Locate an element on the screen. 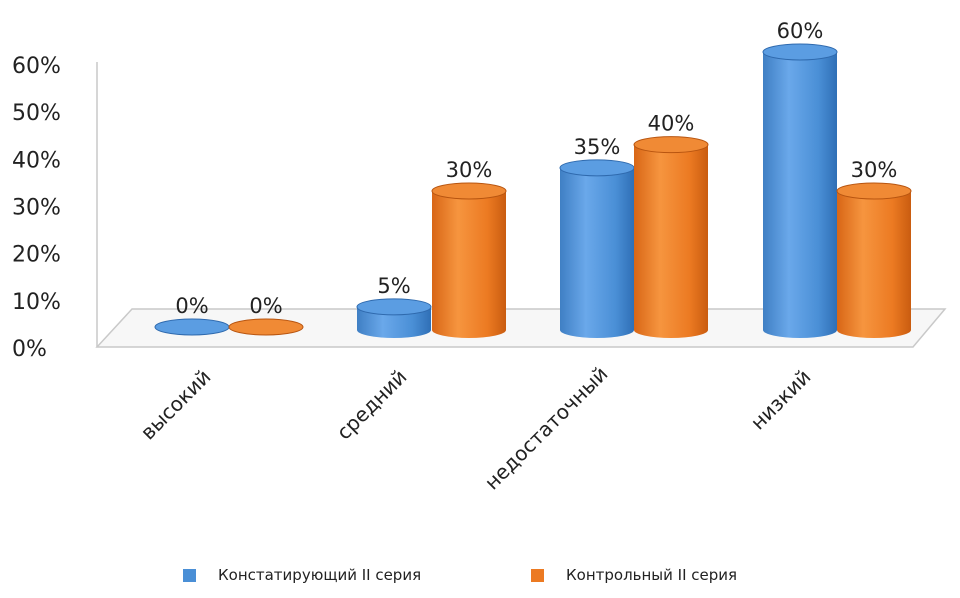  legend-item-series-1: Констатирующий II серия is located at coordinates (302, 575).